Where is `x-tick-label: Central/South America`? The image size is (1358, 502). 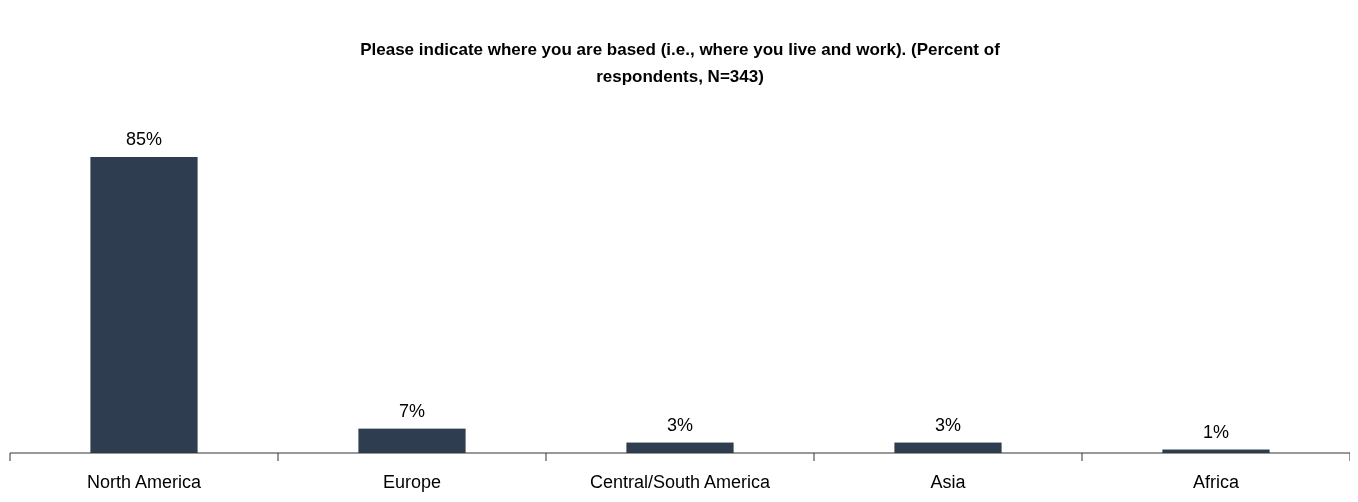
x-tick-label: Central/South America is located at coordinates (680, 482).